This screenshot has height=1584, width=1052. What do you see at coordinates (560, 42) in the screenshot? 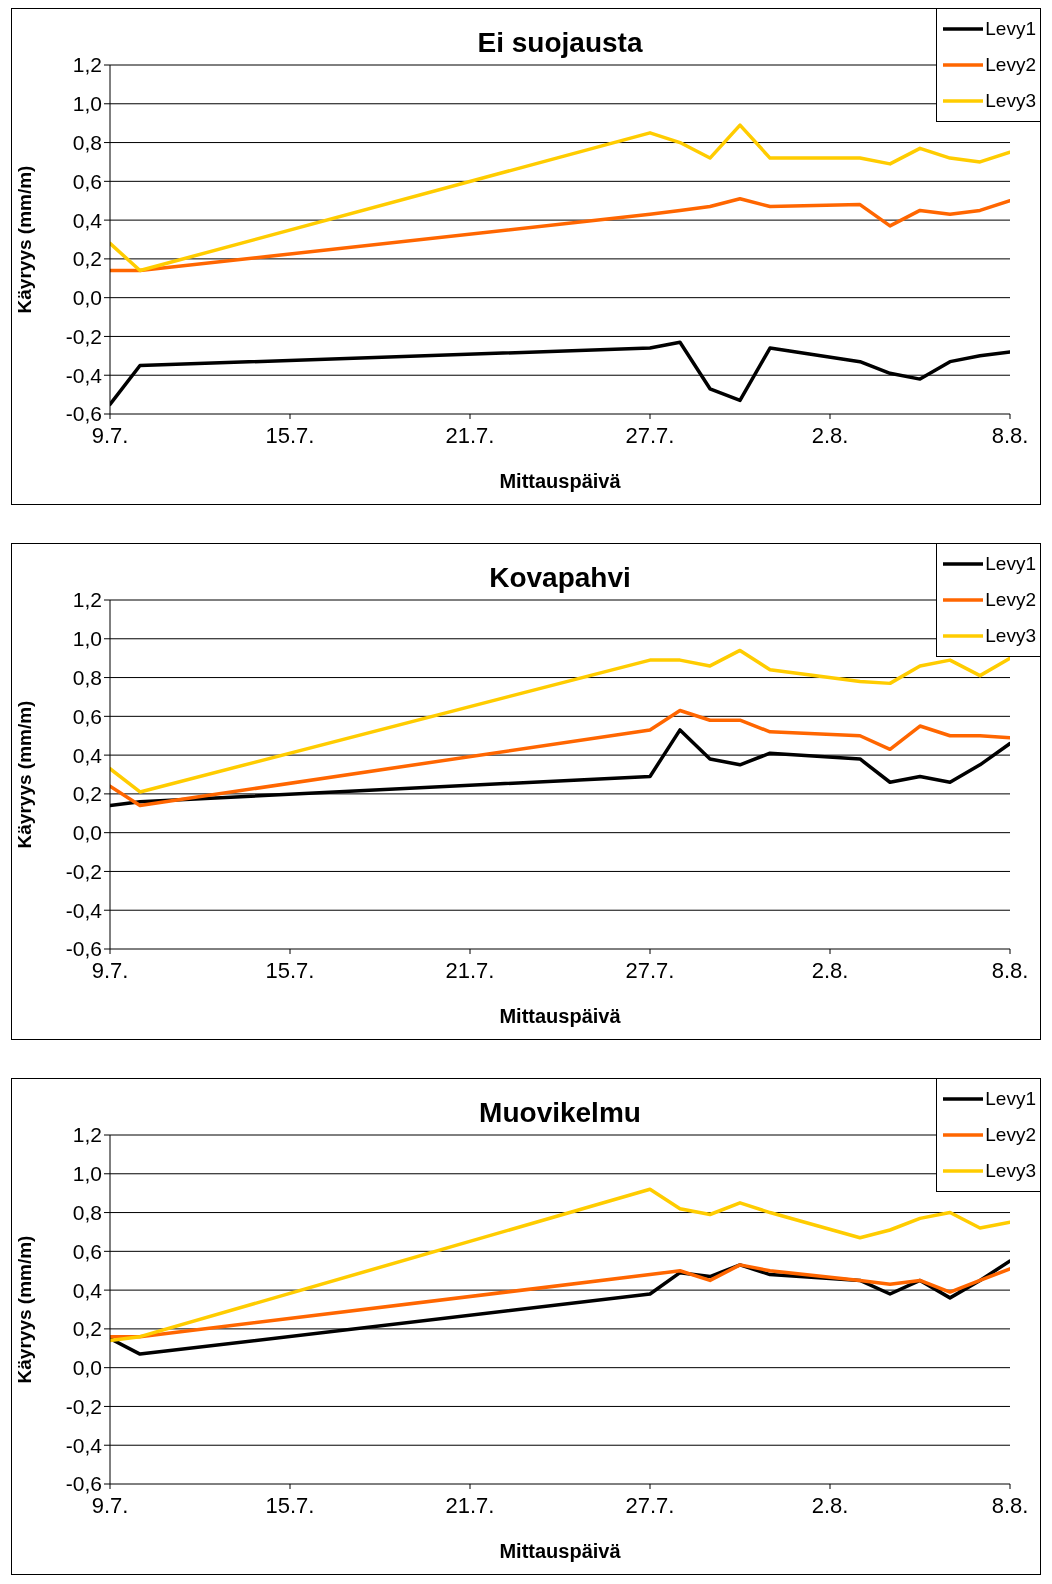
I see `chart-title: Ei suojausta` at bounding box center [560, 42].